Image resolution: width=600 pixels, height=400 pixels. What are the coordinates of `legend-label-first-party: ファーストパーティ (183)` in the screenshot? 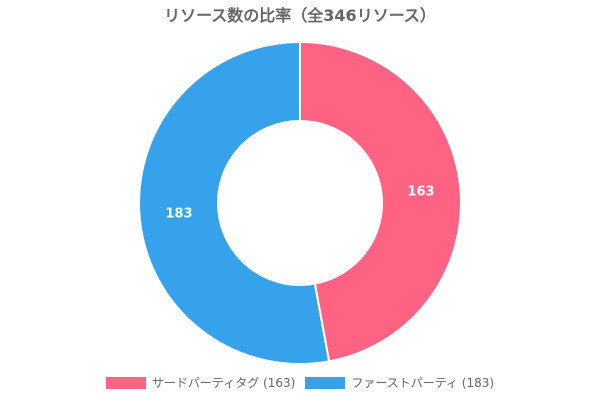 It's located at (423, 383).